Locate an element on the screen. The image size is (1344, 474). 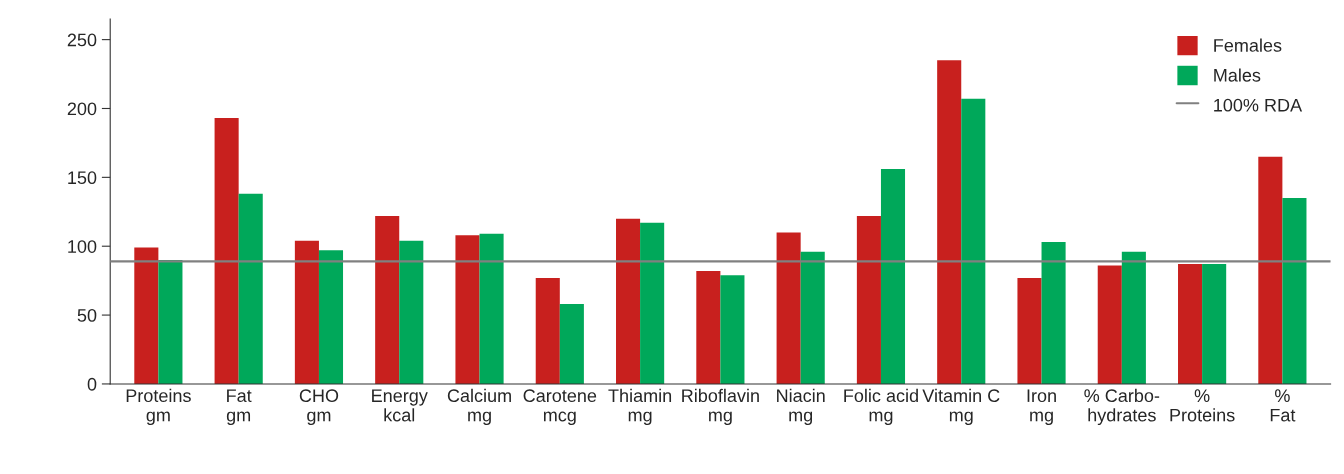
x-tick-label: Iron mg is located at coordinates (1041, 407).